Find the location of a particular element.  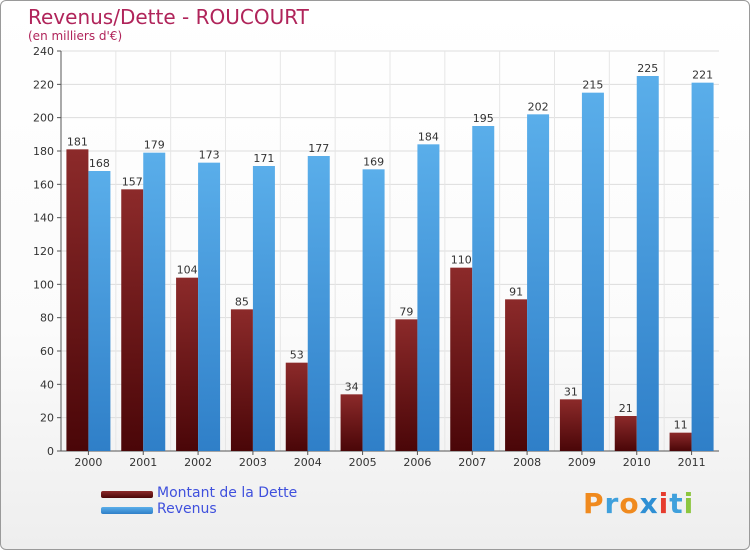

y-tick-label: 220 is located at coordinates (43, 84).